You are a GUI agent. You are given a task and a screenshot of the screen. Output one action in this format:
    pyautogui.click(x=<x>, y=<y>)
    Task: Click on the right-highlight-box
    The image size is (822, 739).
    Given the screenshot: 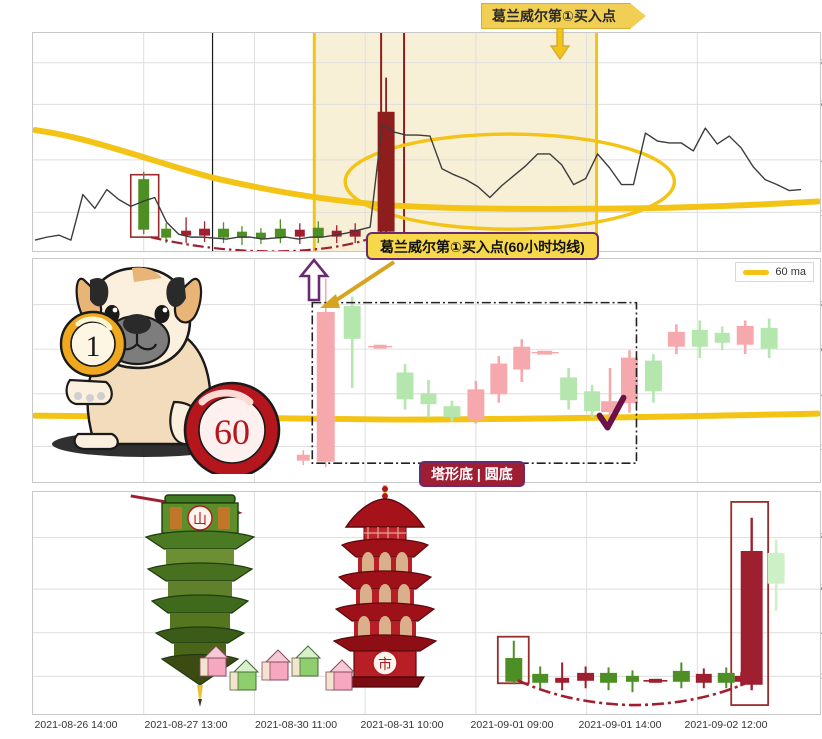 What is the action you would take?
    pyautogui.click(x=750, y=603)
    